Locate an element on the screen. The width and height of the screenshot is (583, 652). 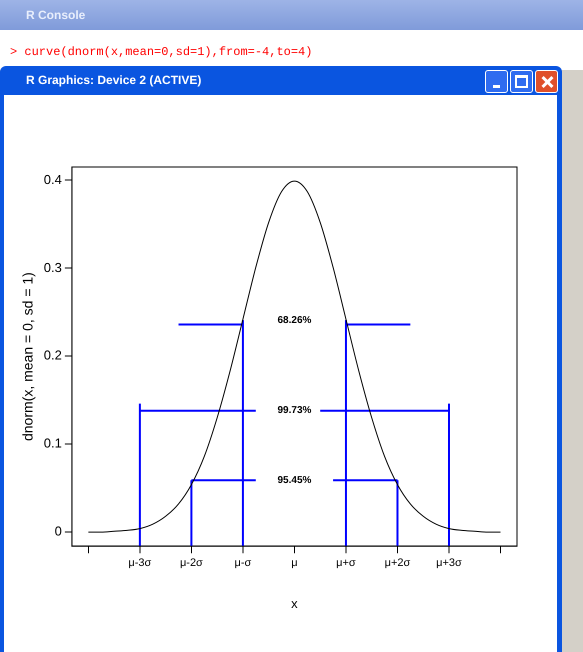
annotation: 95.45% is located at coordinates (294, 480).